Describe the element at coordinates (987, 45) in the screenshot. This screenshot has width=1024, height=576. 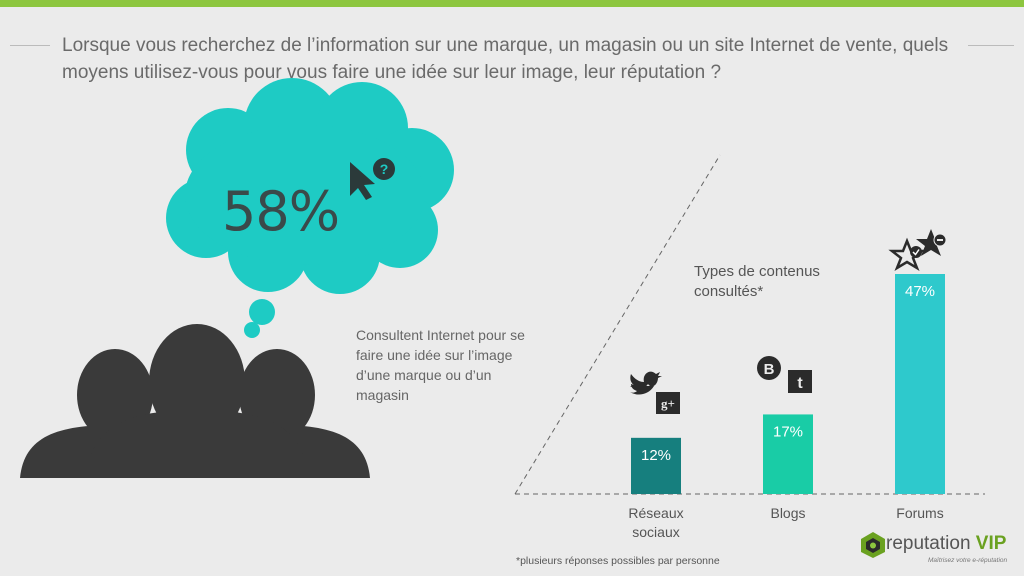
I see `title-rule-right` at that location.